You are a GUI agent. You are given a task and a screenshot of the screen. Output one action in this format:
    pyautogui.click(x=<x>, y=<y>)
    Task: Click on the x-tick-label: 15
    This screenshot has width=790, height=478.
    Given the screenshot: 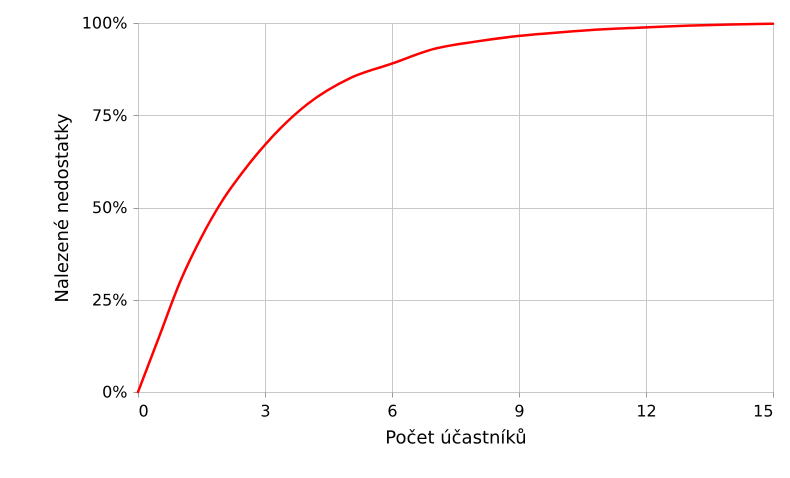 What is the action you would take?
    pyautogui.click(x=763, y=411)
    